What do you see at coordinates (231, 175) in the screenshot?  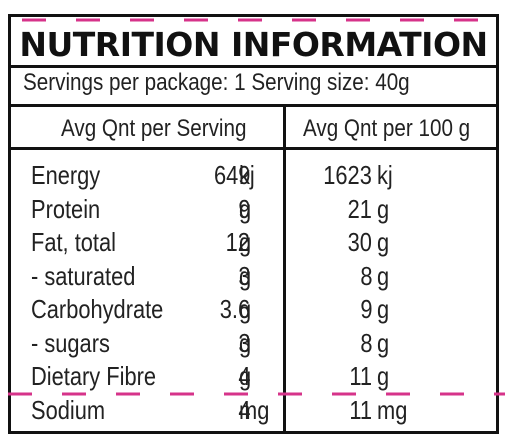 I see `serving-value: 649` at bounding box center [231, 175].